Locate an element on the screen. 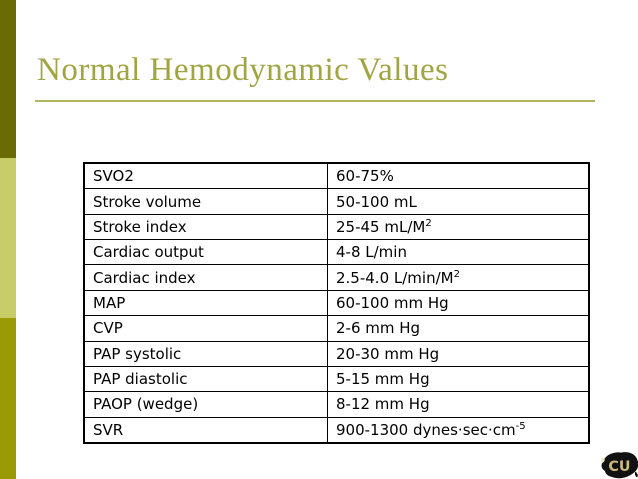  table-row: SVR 900-1300 dynes·sec·cm-5 is located at coordinates (336, 430).